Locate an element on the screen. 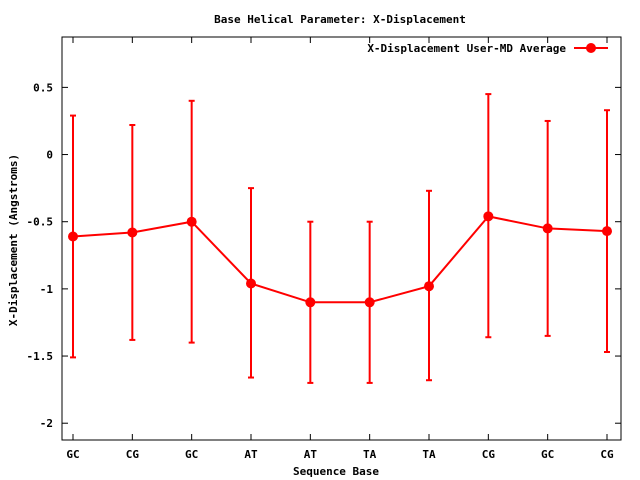  y-tick-label: -1 is located at coordinates (47, 289).